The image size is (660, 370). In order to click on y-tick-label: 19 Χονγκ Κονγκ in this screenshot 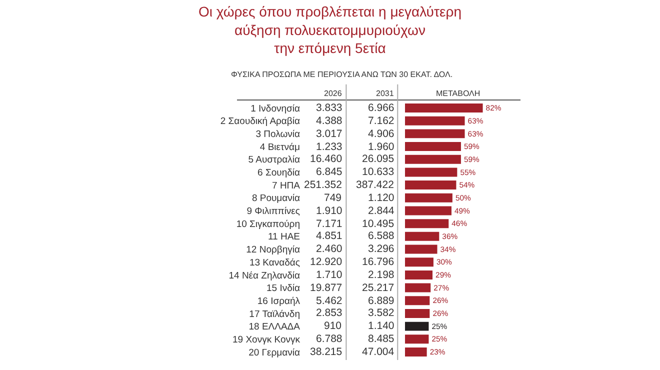, I will do `click(266, 340)`.